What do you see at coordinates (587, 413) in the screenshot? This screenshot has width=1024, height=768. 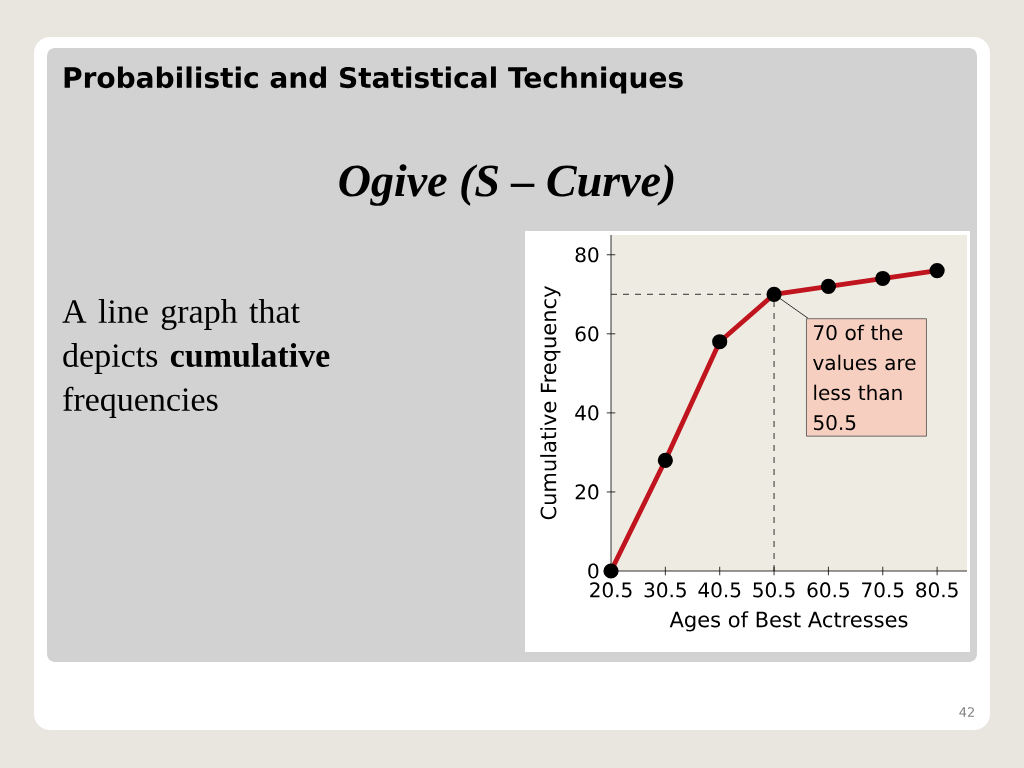 I see `y-tick-label: 40` at bounding box center [587, 413].